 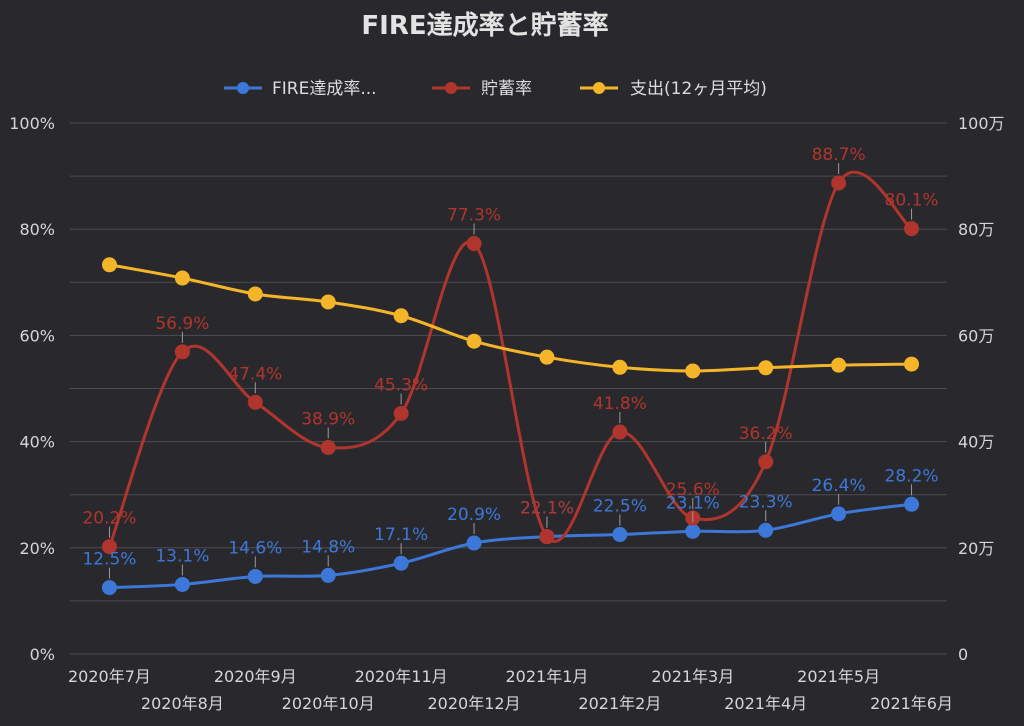 What do you see at coordinates (474, 515) in the screenshot?
I see `data-label: 20.9%` at bounding box center [474, 515].